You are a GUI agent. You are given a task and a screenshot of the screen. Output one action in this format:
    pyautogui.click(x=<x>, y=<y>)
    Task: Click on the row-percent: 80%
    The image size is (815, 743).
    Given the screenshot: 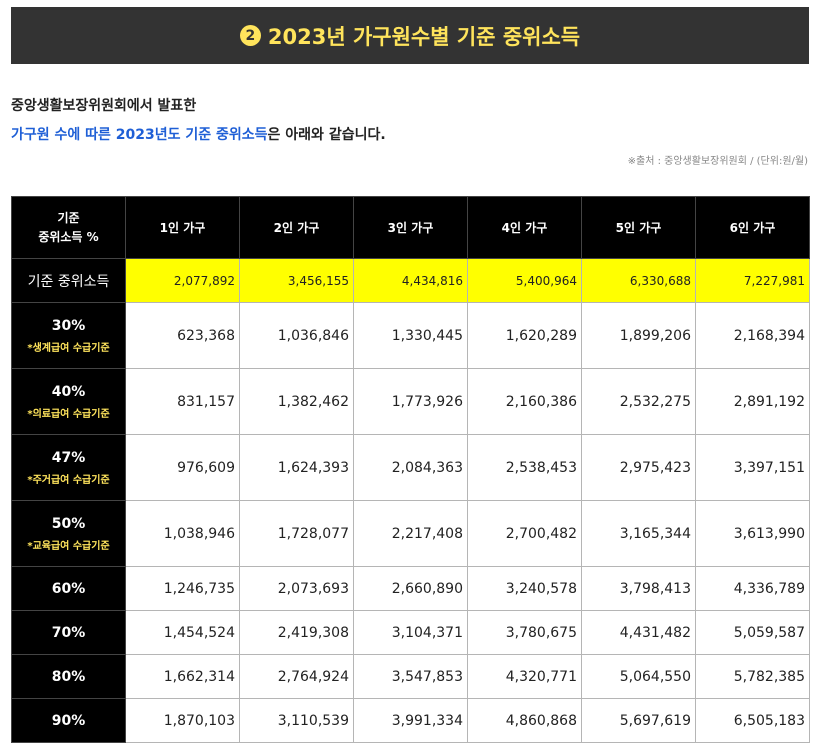 What is the action you would take?
    pyautogui.click(x=68, y=676)
    